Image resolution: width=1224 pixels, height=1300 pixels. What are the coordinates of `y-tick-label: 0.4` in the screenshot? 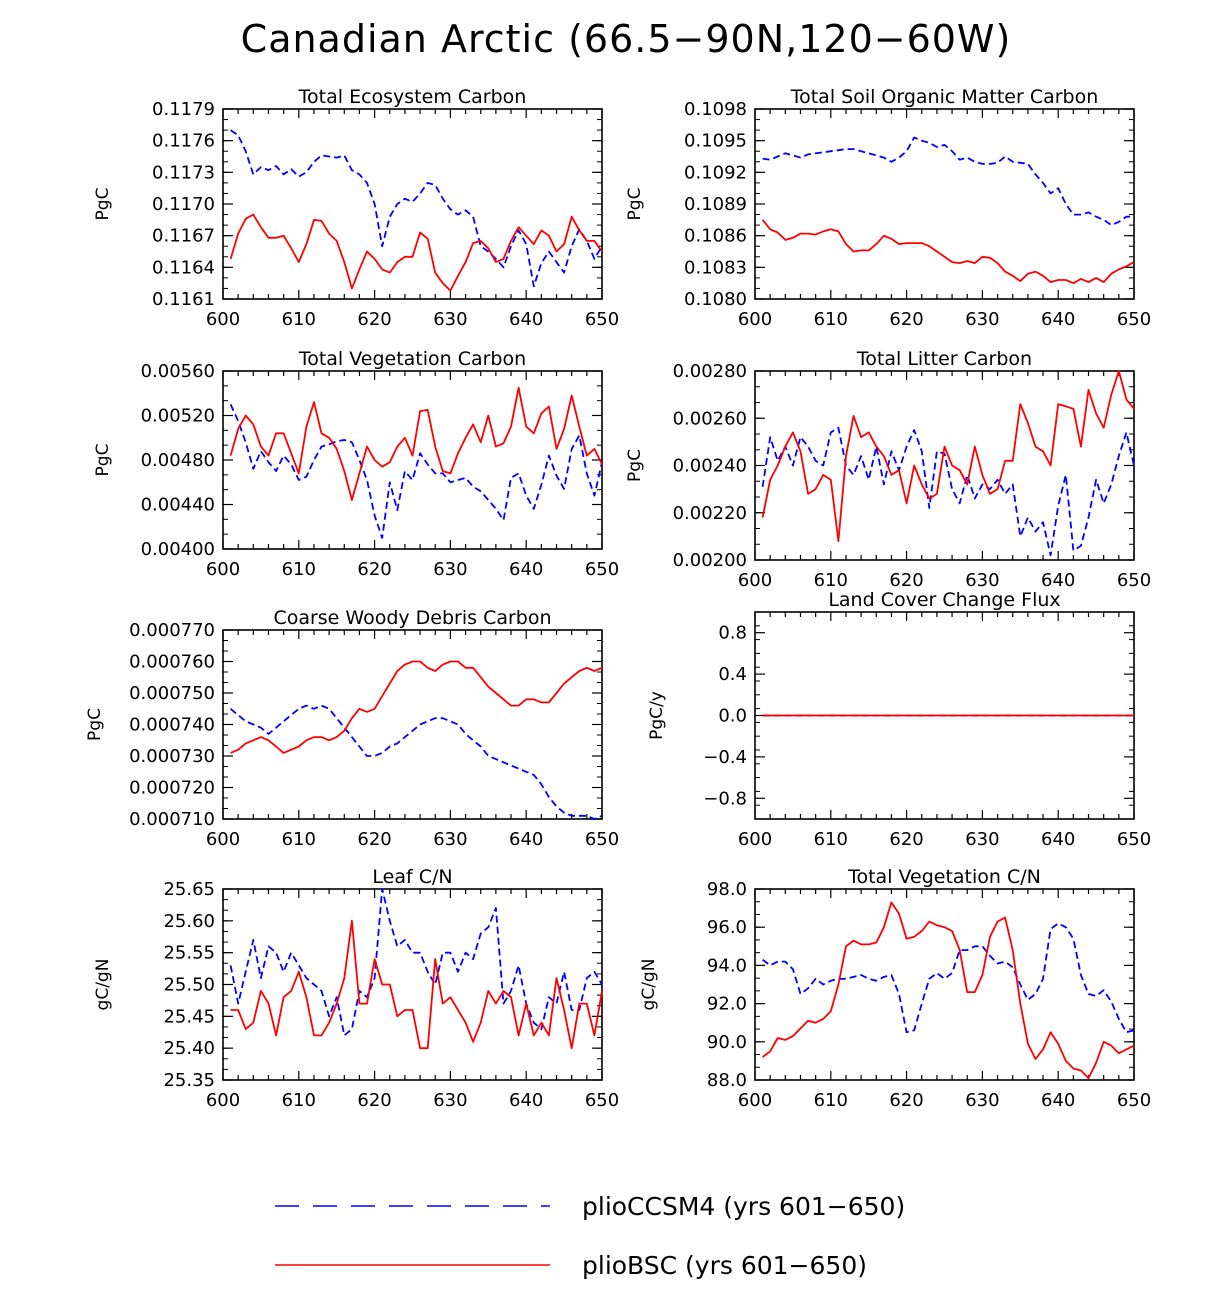 It's located at (732, 674).